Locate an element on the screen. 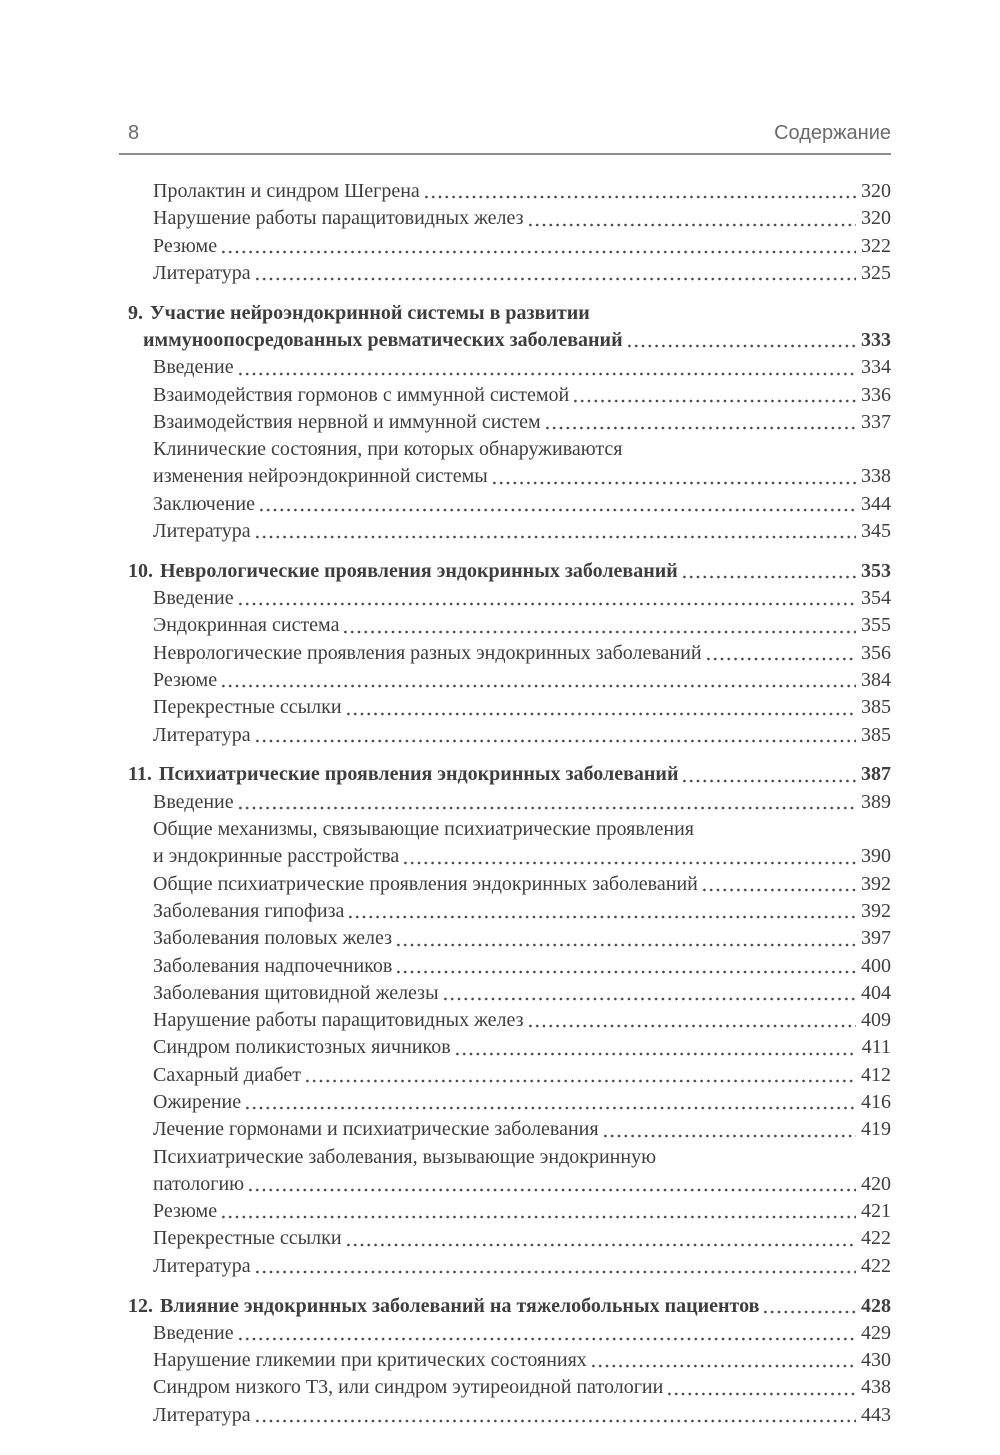 The width and height of the screenshot is (1000, 1455). page-number: 325 is located at coordinates (876, 272).